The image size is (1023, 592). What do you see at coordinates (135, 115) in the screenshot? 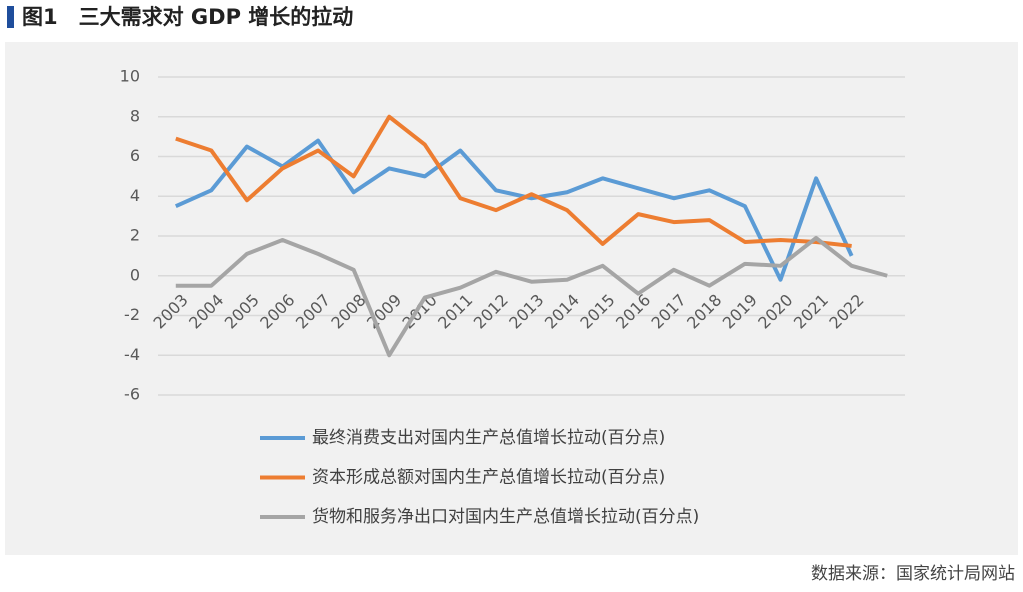
I see `y-tick-label: 8` at bounding box center [135, 115].